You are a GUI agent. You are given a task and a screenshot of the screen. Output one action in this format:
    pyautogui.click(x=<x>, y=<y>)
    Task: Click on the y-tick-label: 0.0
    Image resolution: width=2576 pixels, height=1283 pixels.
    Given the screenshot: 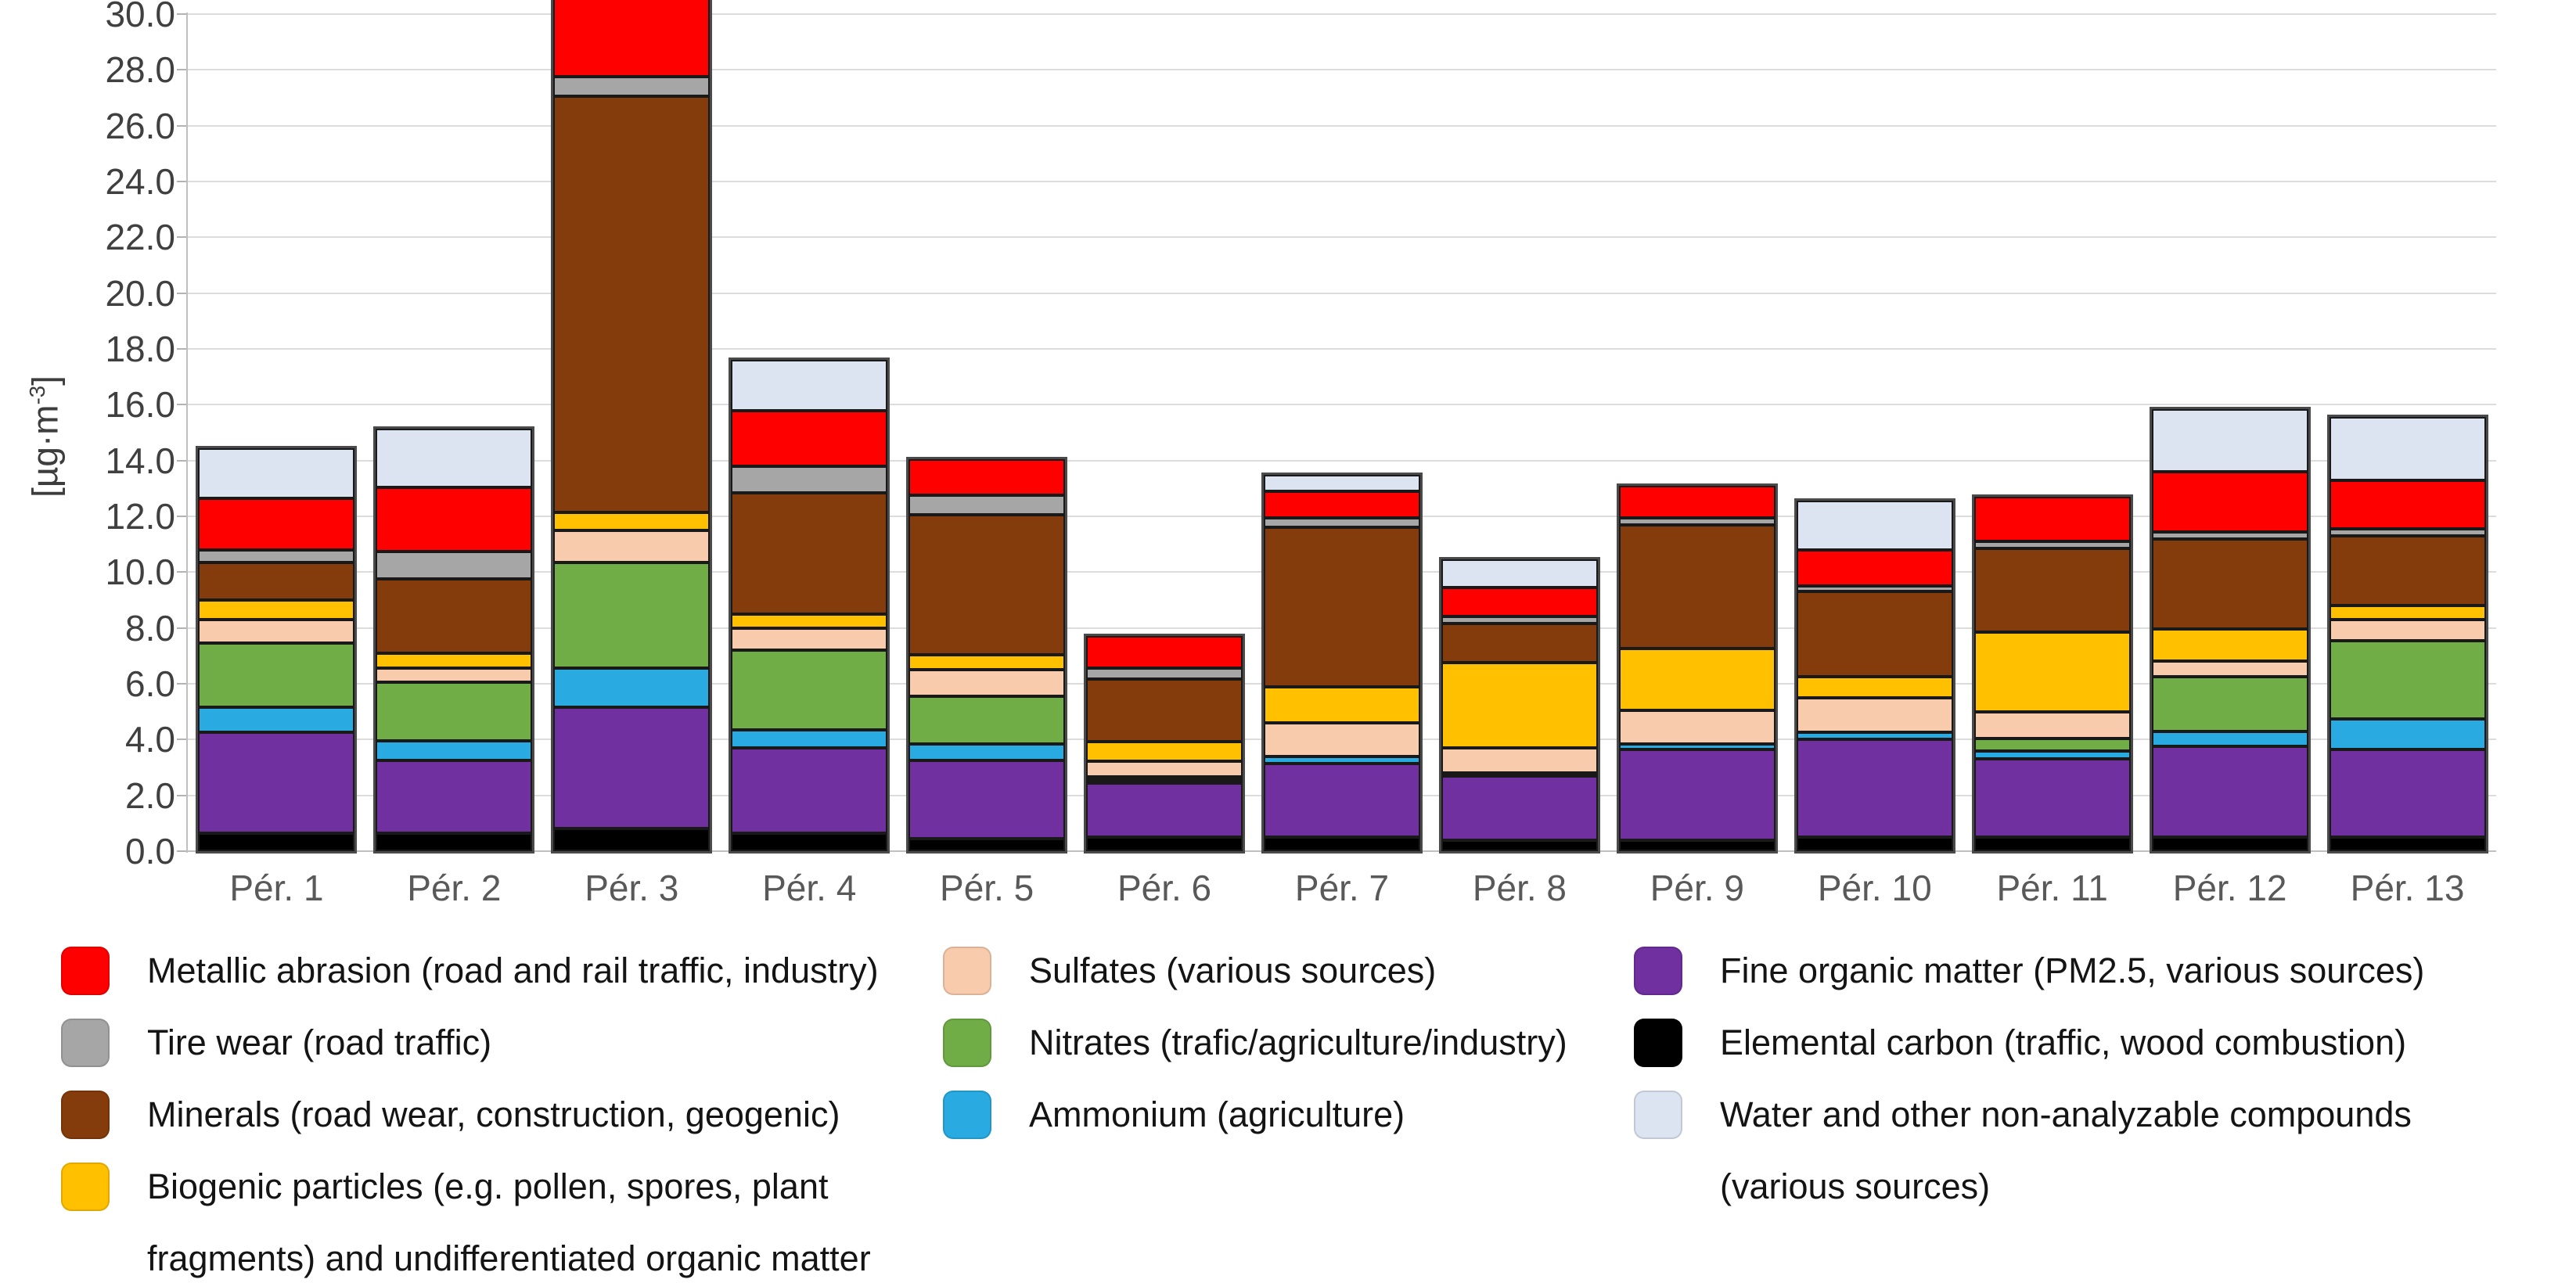 What is the action you would take?
    pyautogui.click(x=150, y=851)
    